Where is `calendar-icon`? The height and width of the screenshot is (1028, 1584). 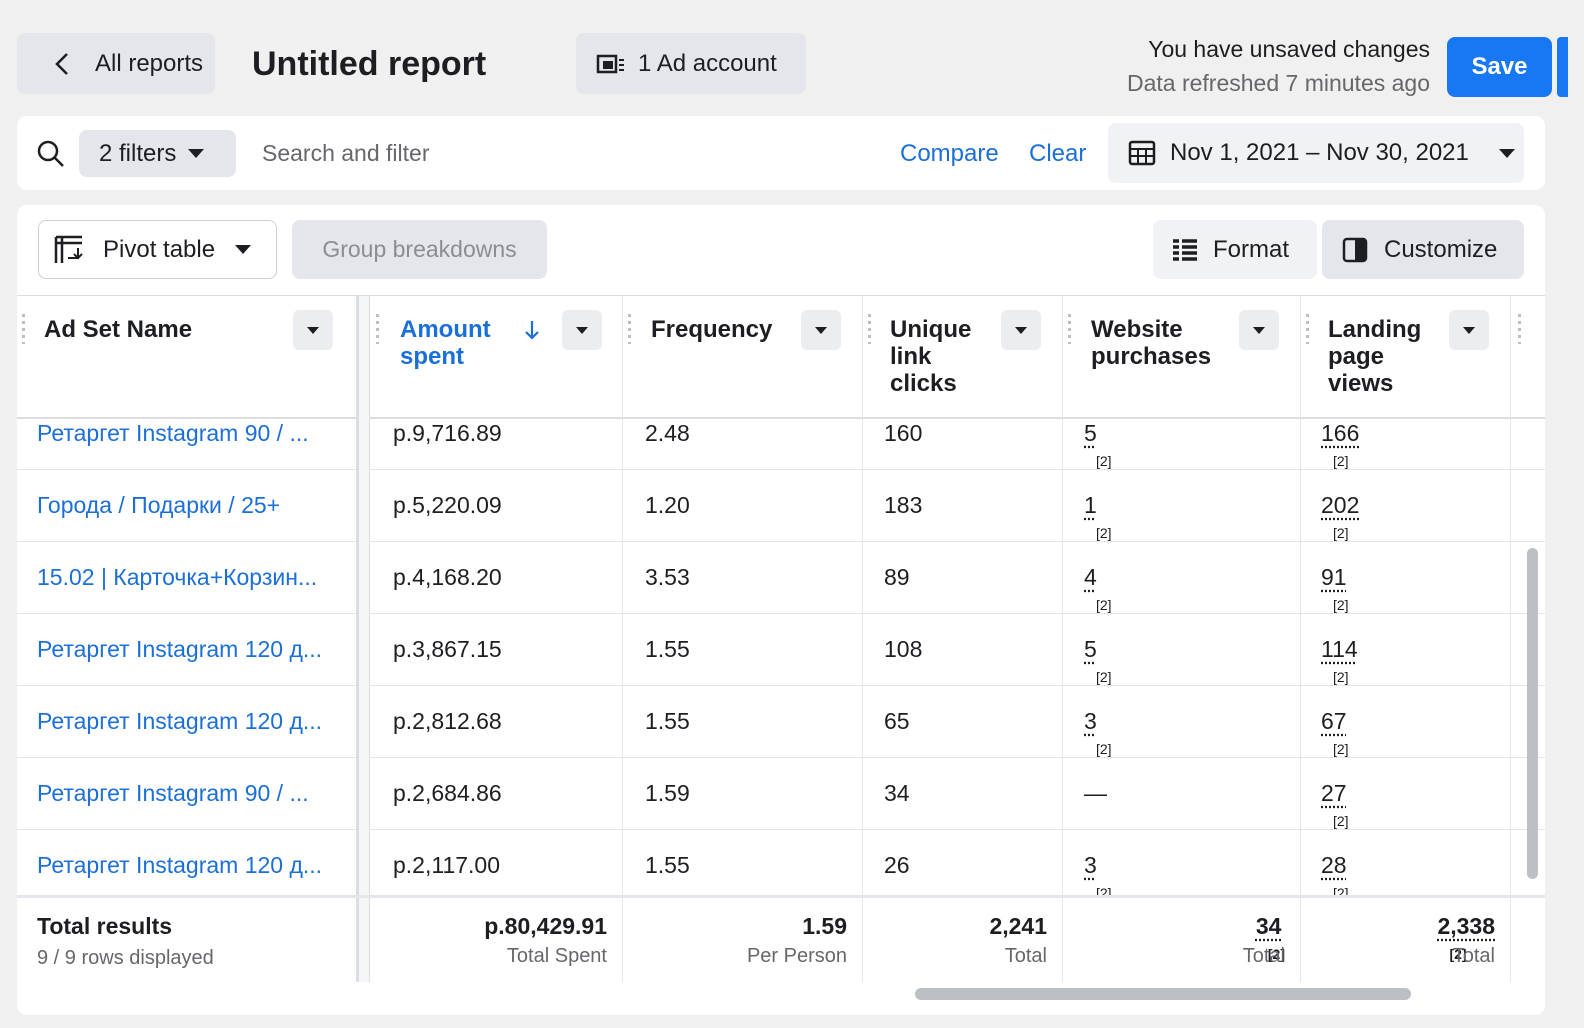
calendar-icon is located at coordinates (1142, 153).